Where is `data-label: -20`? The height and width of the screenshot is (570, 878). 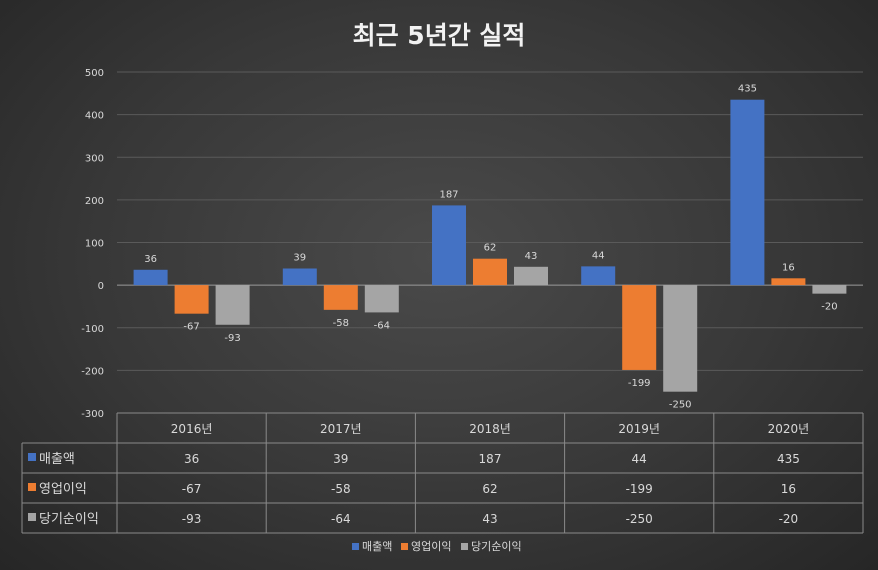
data-label: -20 is located at coordinates (829, 307).